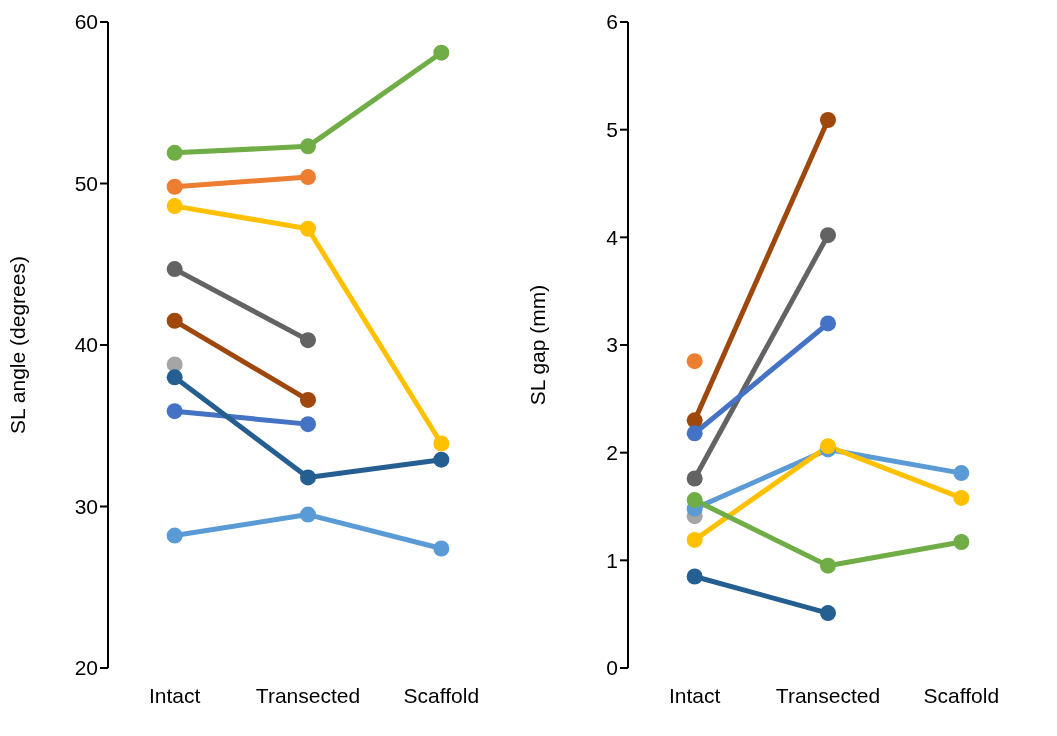 The width and height of the screenshot is (1057, 736). I want to click on y-tick-label: 3, so click(612, 345).